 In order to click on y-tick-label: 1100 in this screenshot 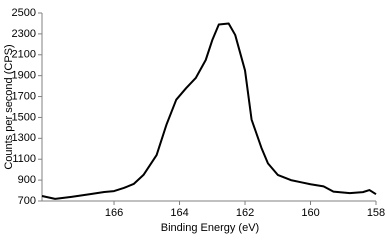, I will do `click(24, 159)`.